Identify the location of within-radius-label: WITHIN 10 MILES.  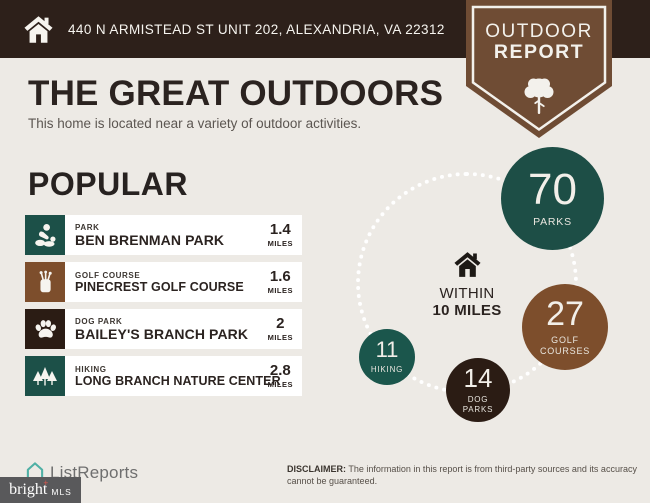
(467, 285).